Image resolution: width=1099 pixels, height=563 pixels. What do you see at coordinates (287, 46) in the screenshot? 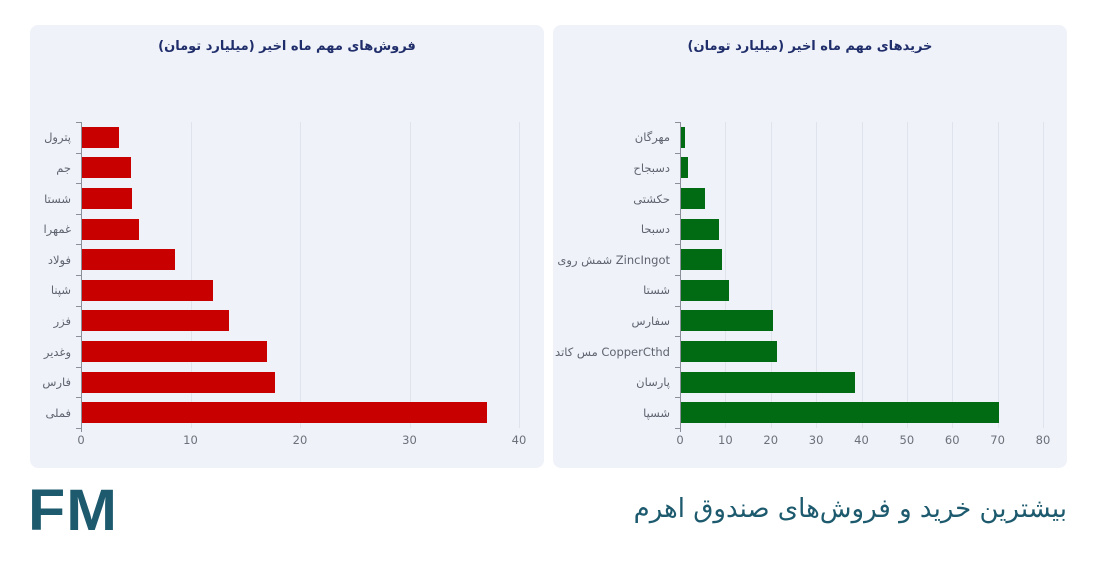
I see `sales-chart-title: فروش‌های مهم ماه اخیر (میلیارد تومان)` at bounding box center [287, 46].